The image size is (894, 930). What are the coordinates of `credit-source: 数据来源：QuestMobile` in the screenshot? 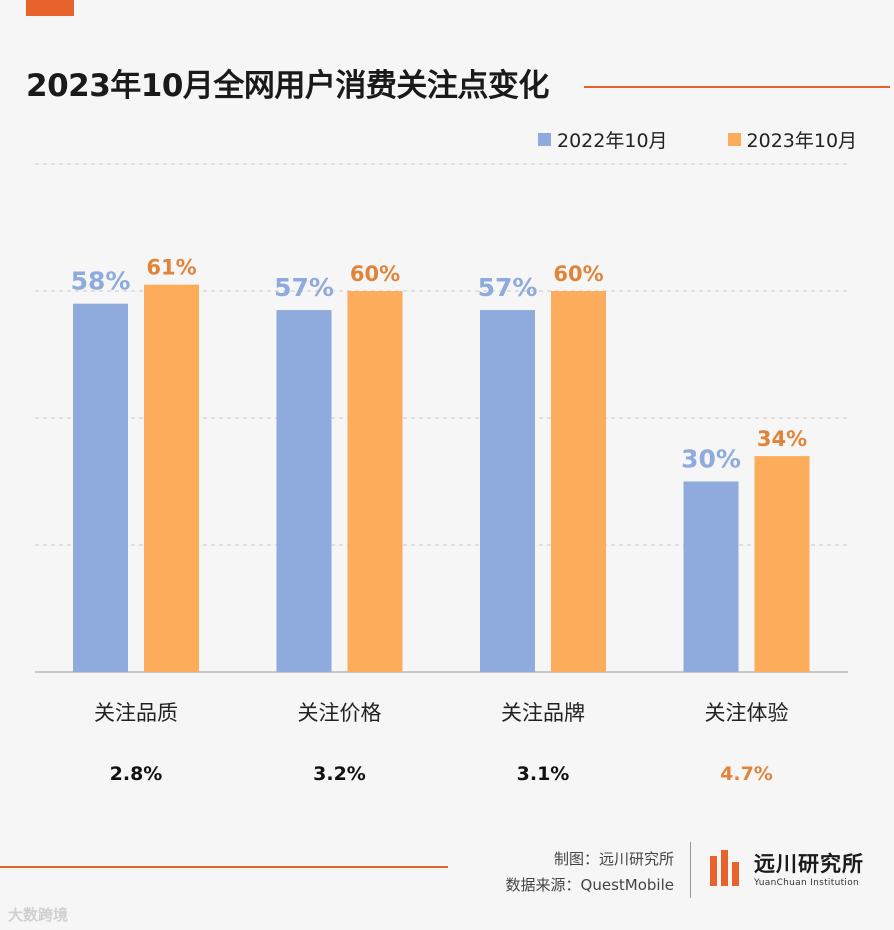 It's located at (589, 885).